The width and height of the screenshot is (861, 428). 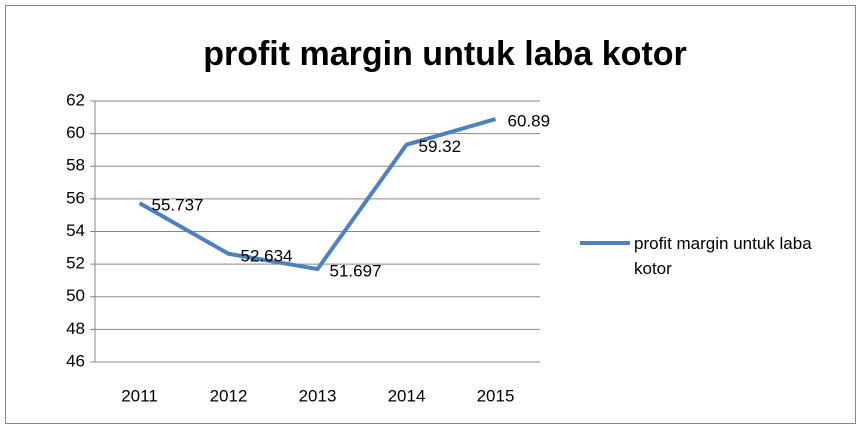 I want to click on x-tick-label: 2012, so click(x=229, y=395).